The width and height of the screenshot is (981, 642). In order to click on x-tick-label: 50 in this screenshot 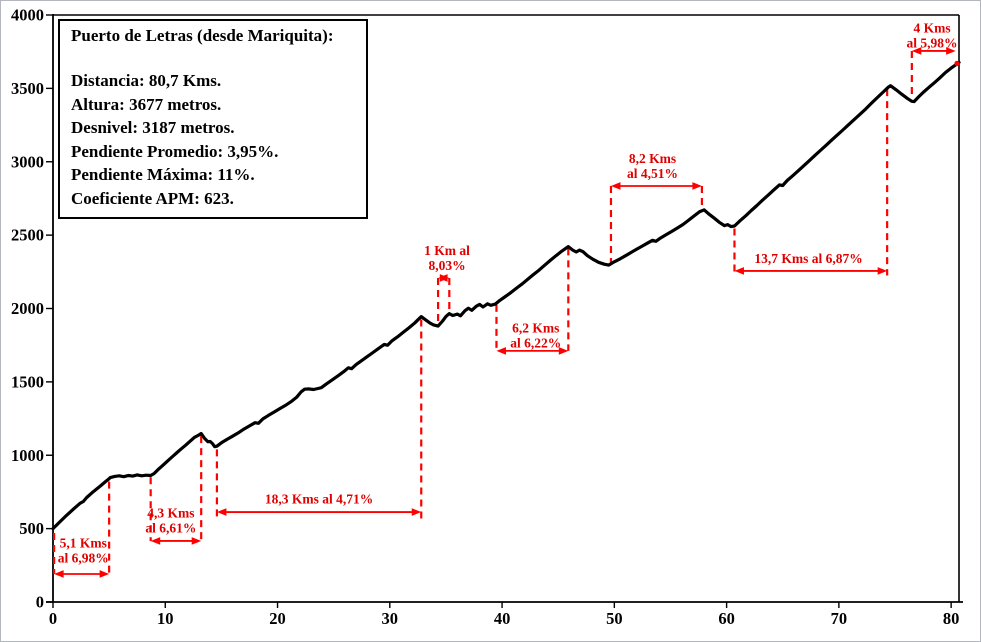, I will do `click(614, 618)`.